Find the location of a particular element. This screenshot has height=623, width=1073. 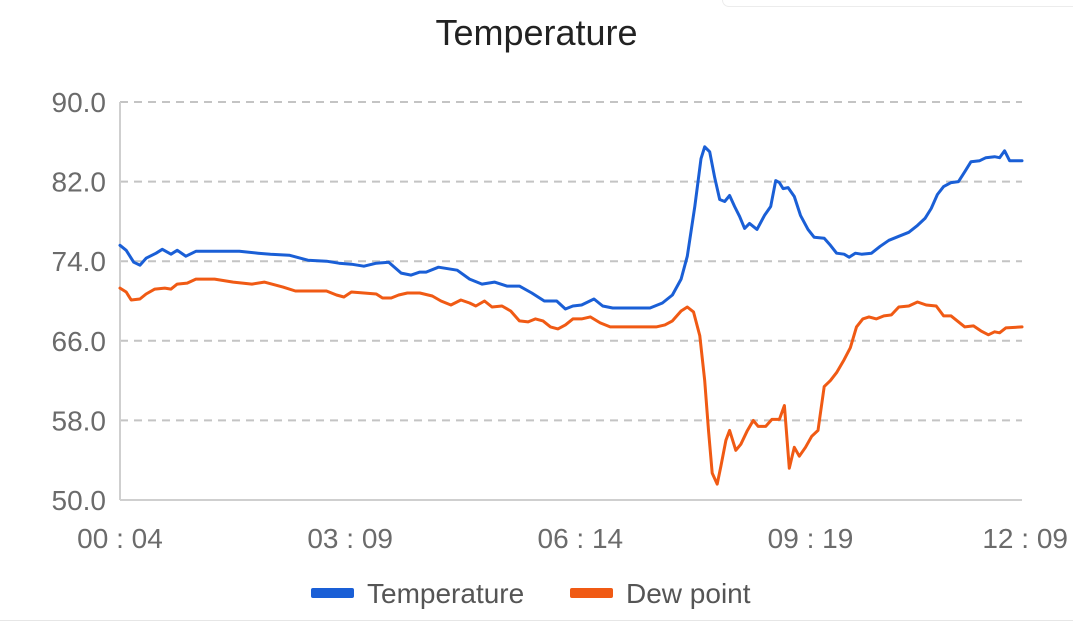

top-panel-edge is located at coordinates (897, 3).